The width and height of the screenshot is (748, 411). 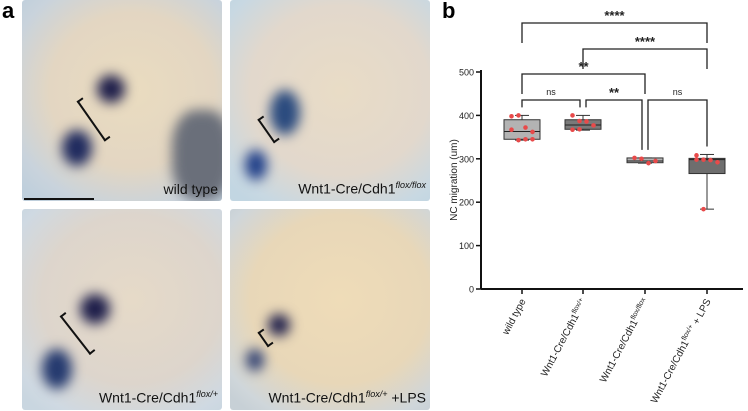 I want to click on category-suffix: + LPS, so click(x=702, y=313).